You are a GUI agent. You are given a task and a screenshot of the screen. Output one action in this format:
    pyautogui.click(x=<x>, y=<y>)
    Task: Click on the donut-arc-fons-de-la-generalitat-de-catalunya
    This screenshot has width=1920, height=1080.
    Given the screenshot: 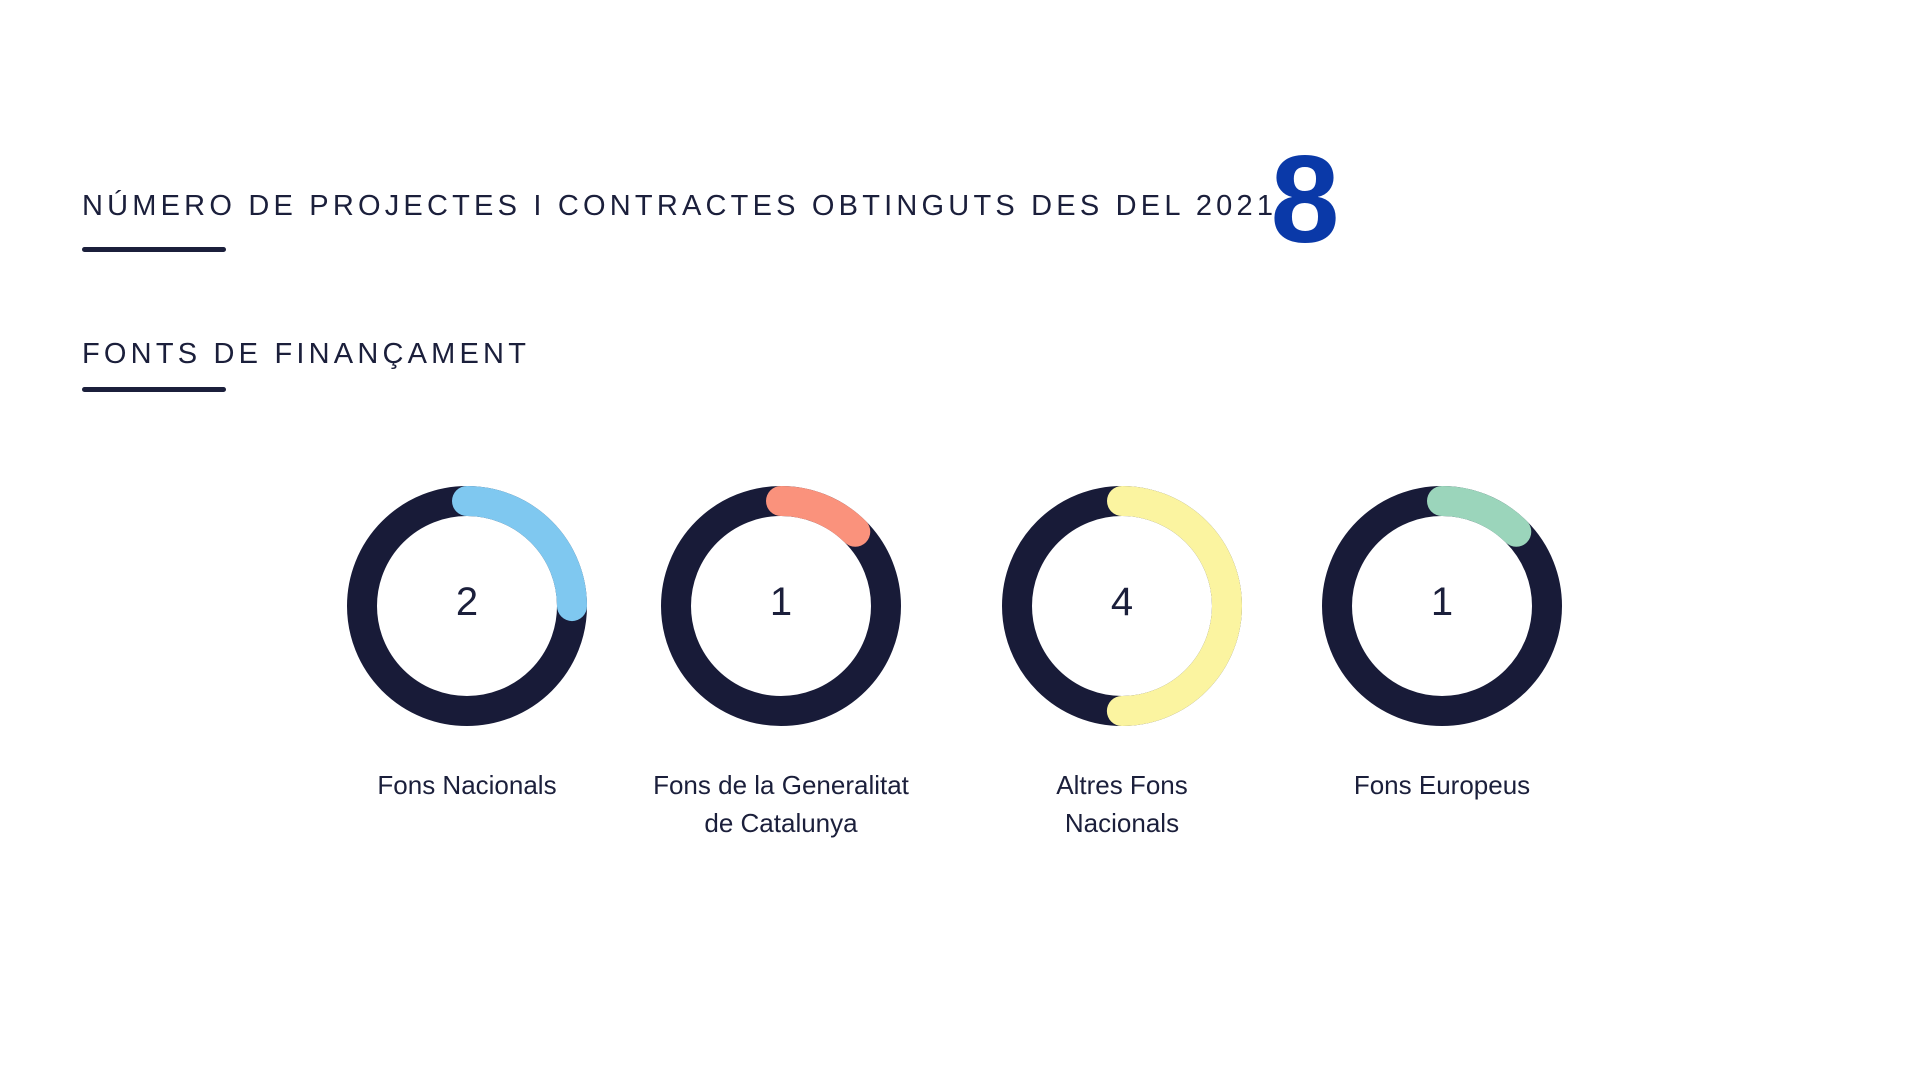 What is the action you would take?
    pyautogui.click(x=781, y=606)
    